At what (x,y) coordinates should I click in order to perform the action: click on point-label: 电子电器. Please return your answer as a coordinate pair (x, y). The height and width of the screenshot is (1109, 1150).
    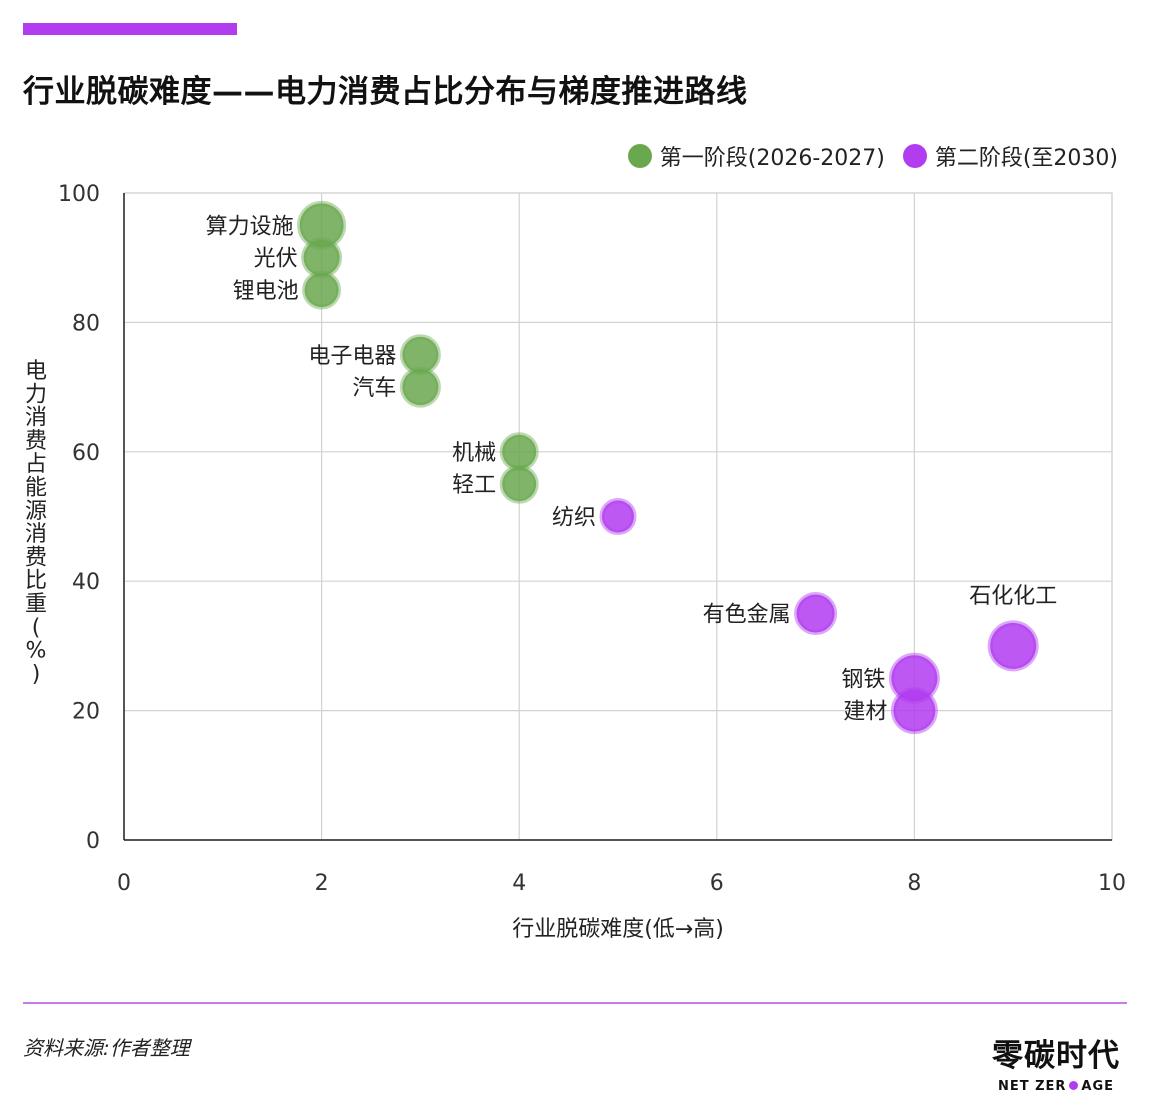
    Looking at the image, I should click on (352, 356).